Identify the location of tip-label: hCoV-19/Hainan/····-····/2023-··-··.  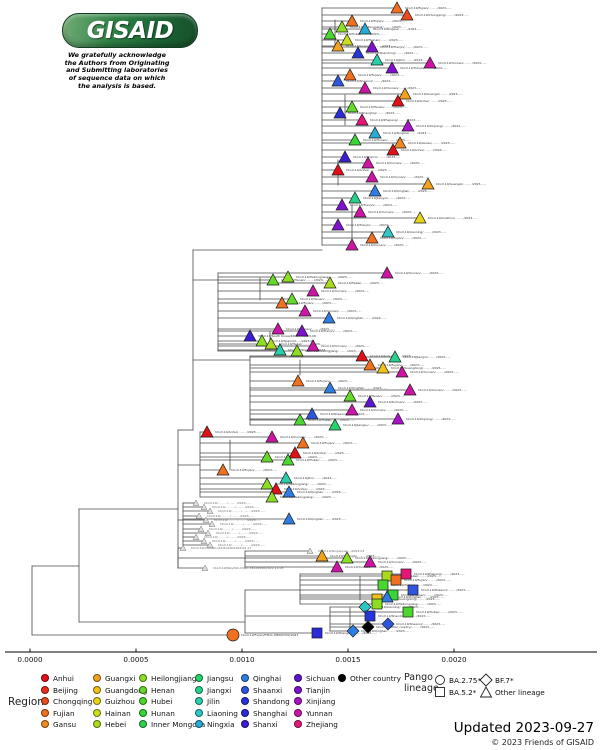
(379, 40).